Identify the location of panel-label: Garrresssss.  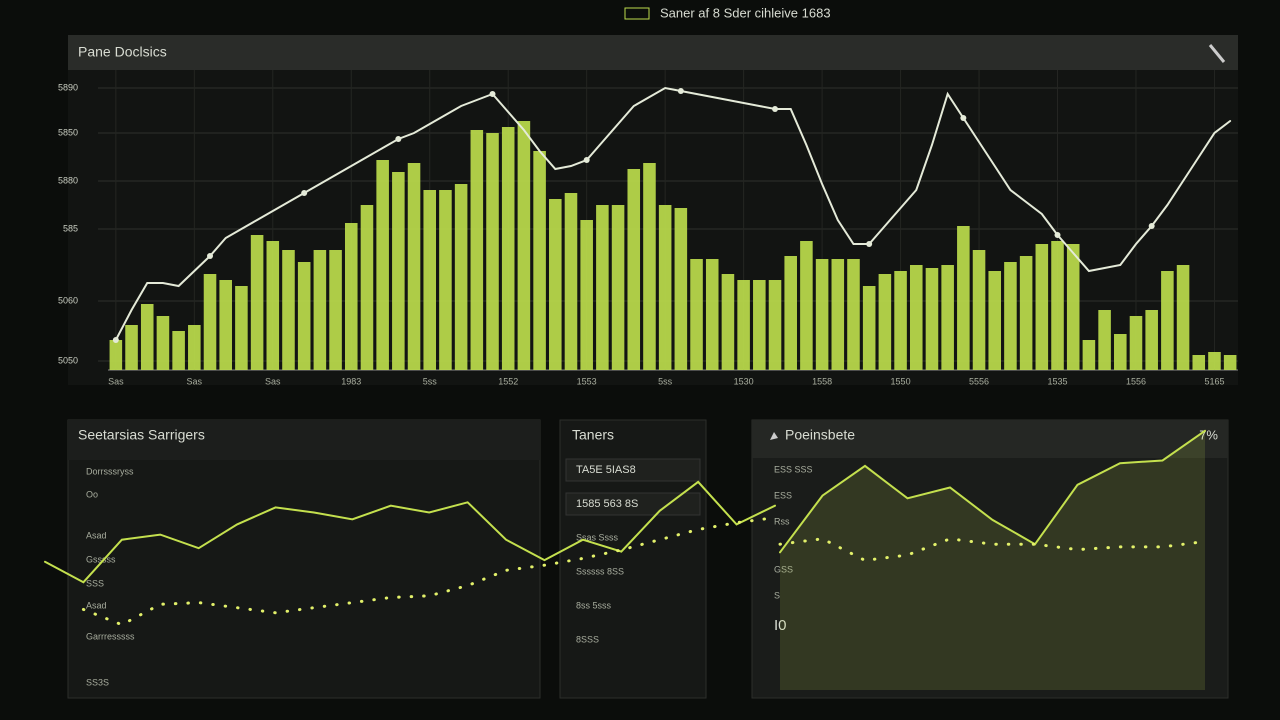
(110, 636).